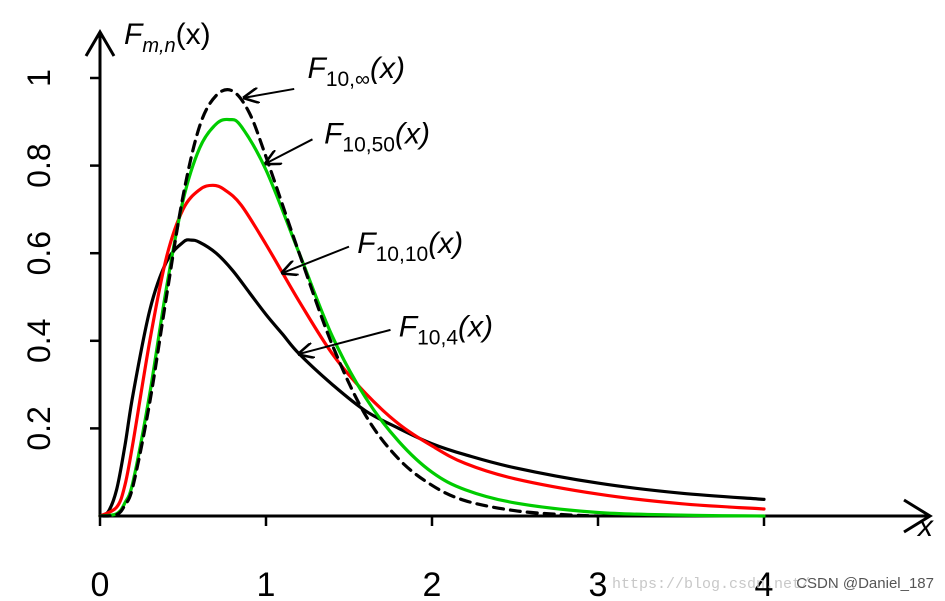 The height and width of the screenshot is (601, 945). Describe the element at coordinates (764, 583) in the screenshot. I see `x-tick-label: 4` at that location.